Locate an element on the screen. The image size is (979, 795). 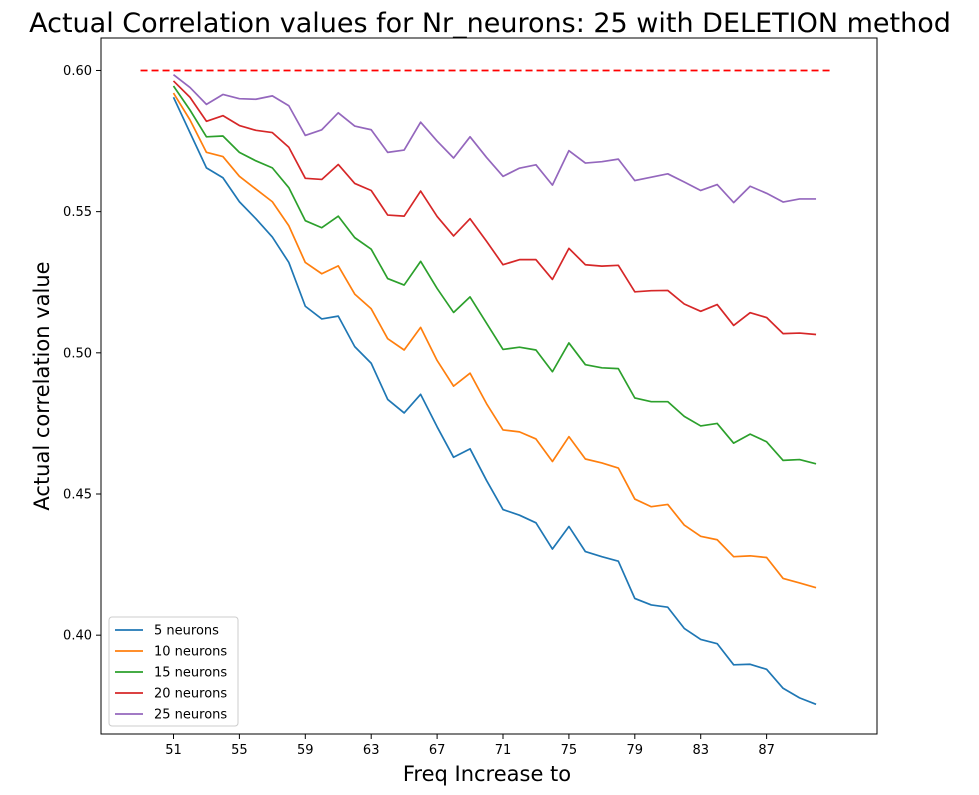
x-tick-label: 55 is located at coordinates (239, 750).